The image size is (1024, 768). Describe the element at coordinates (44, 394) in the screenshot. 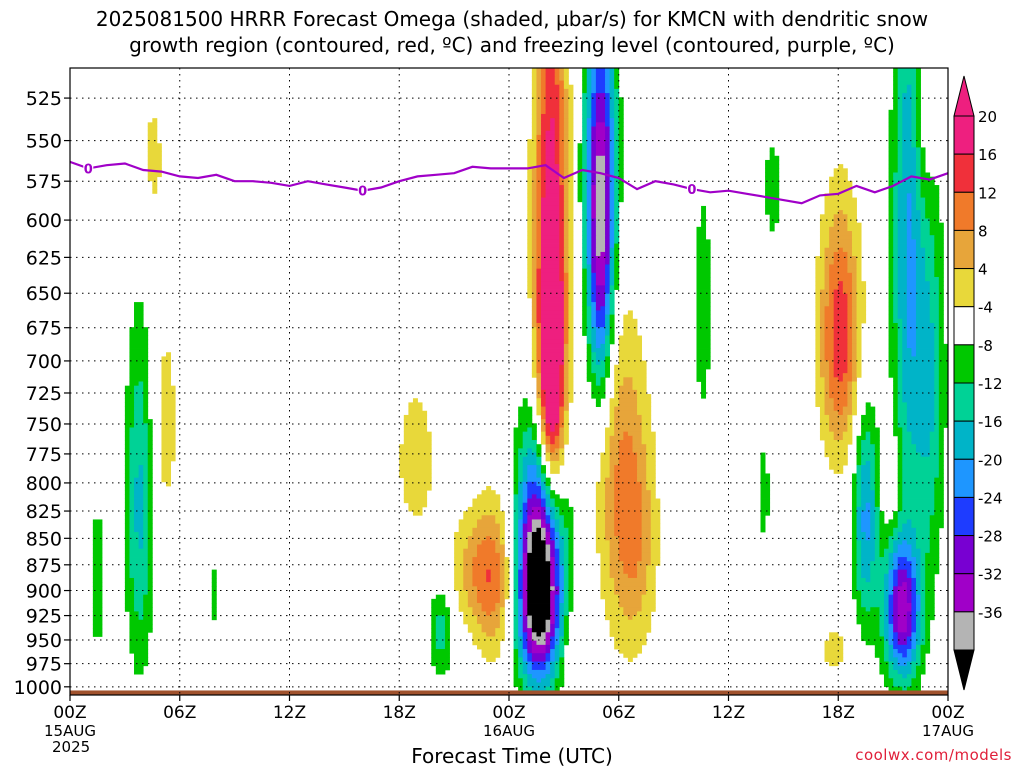

I see `y-tick-label: 725` at that location.